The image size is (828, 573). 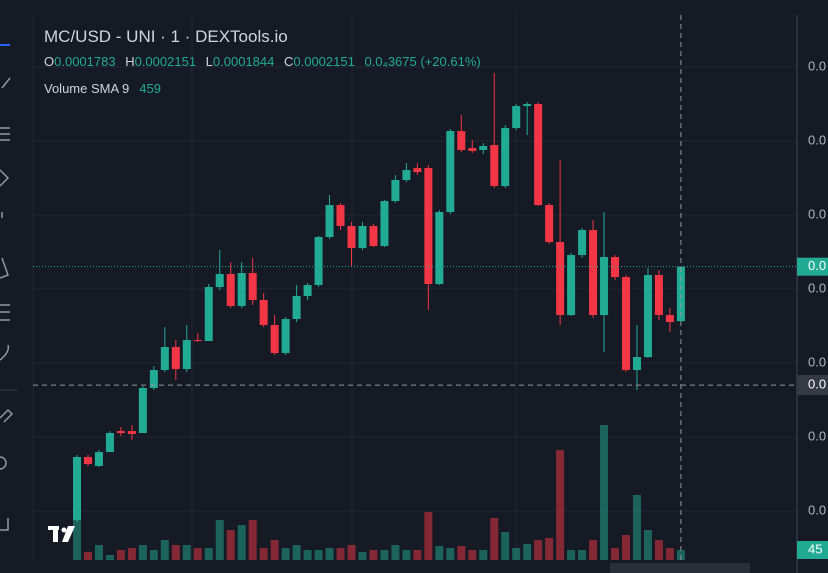 I want to click on trend-icon, so click(x=6, y=83).